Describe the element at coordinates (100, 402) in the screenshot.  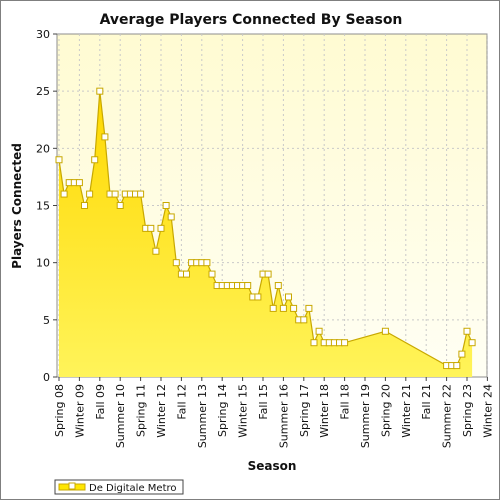
I see `x-tick-label: Fall 09` at that location.